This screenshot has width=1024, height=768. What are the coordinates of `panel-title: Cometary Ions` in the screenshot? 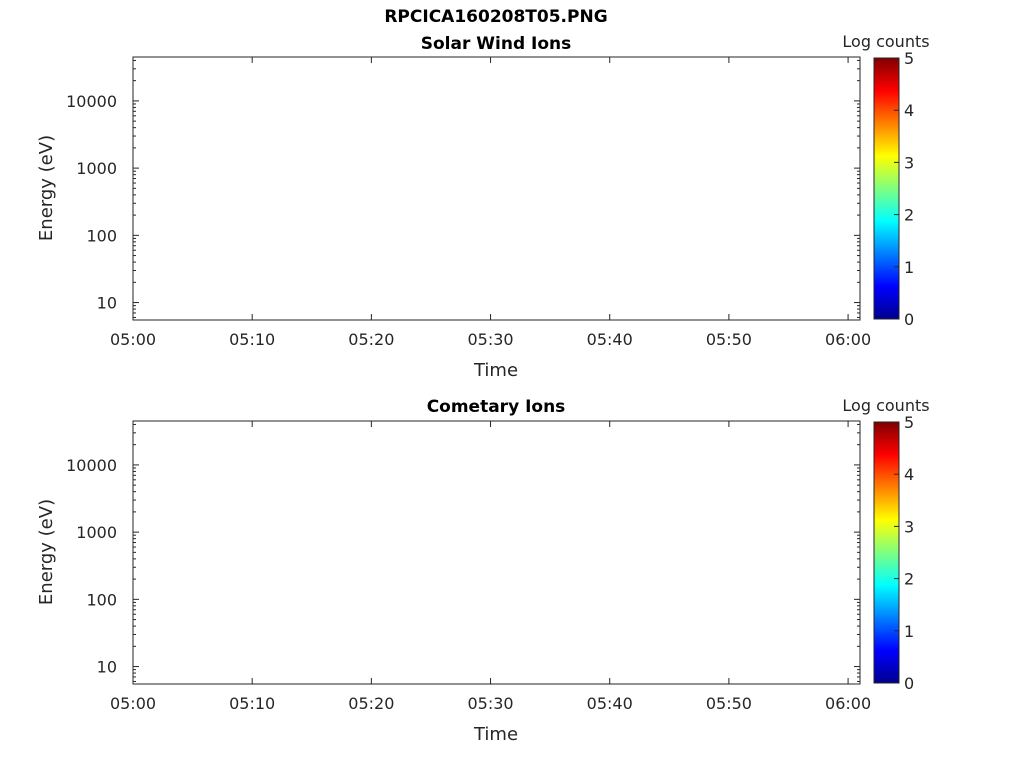 It's located at (496, 407).